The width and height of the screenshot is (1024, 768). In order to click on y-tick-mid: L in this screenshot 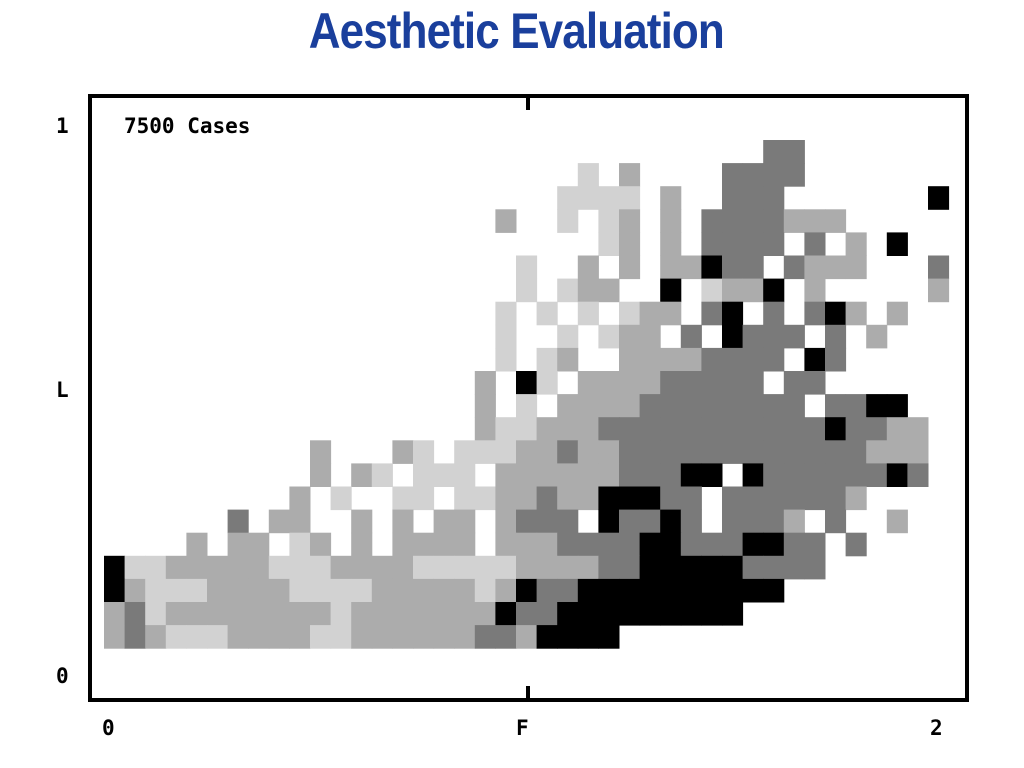, I will do `click(62, 390)`.